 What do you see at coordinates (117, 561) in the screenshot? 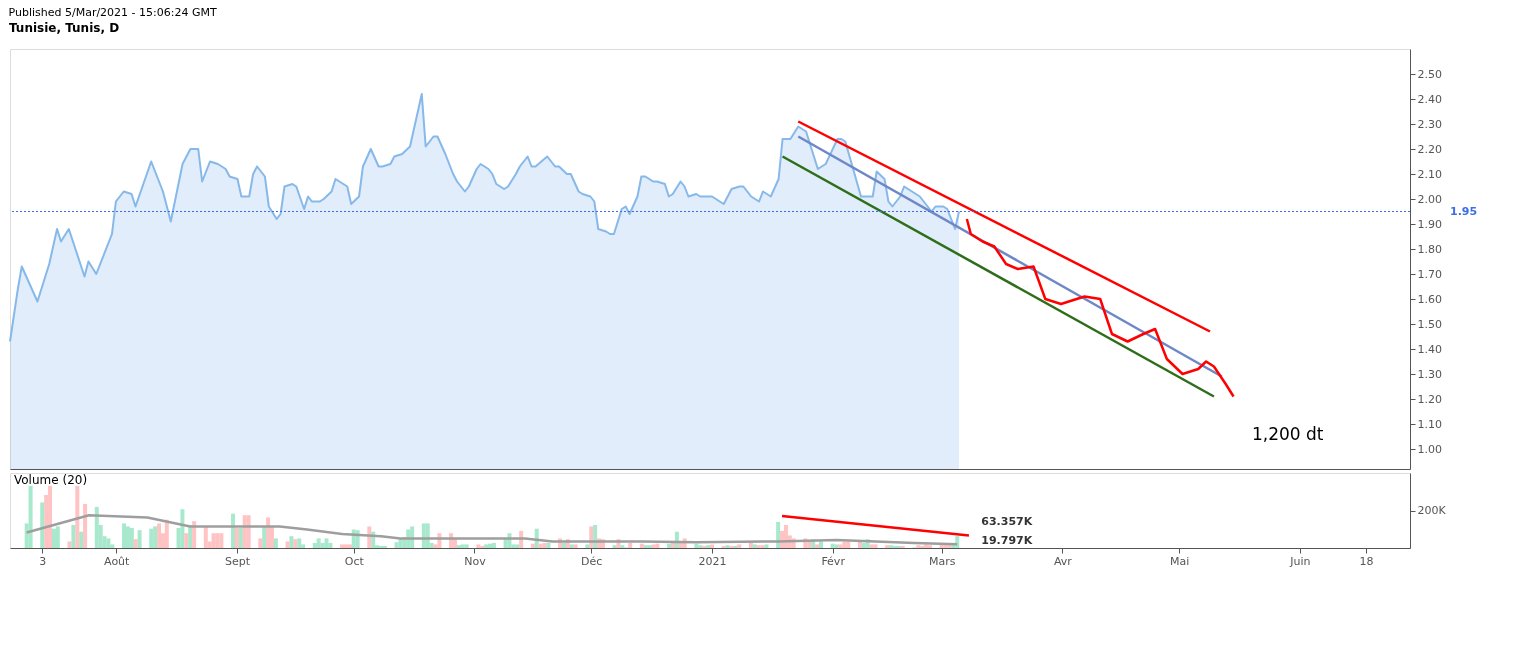
I see `x-tick-label: Août` at bounding box center [117, 561].